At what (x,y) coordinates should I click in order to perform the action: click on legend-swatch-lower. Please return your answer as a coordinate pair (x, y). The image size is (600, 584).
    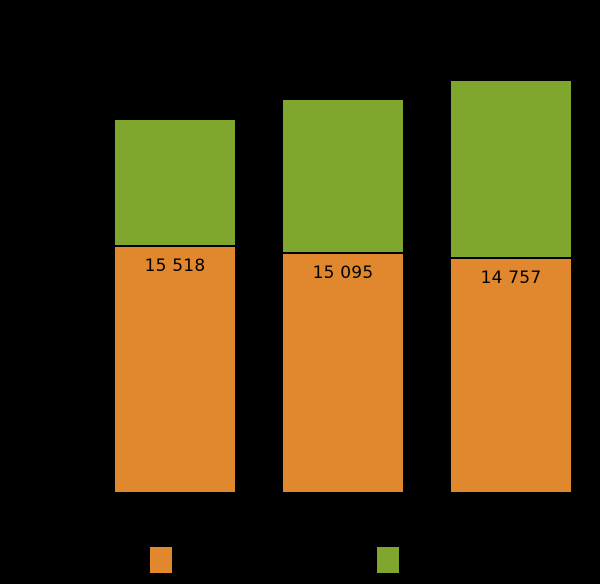
    Looking at the image, I should click on (161, 560).